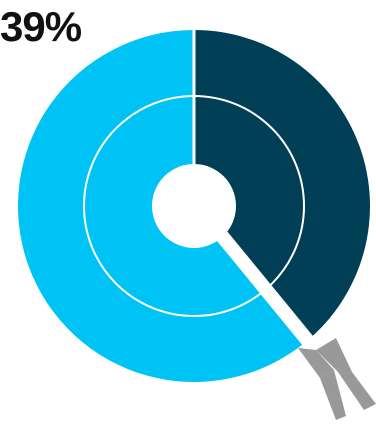 Image resolution: width=376 pixels, height=424 pixels. I want to click on dart-fletch-tail-left, so click(333, 395).